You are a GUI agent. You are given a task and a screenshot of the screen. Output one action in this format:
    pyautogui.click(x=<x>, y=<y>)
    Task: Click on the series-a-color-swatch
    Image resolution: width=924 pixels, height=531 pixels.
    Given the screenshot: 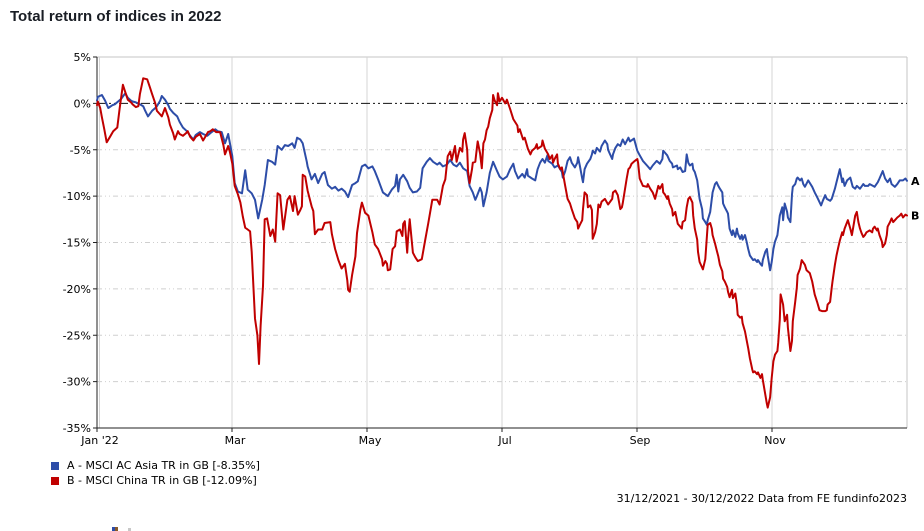 What is the action you would take?
    pyautogui.click(x=55, y=465)
    